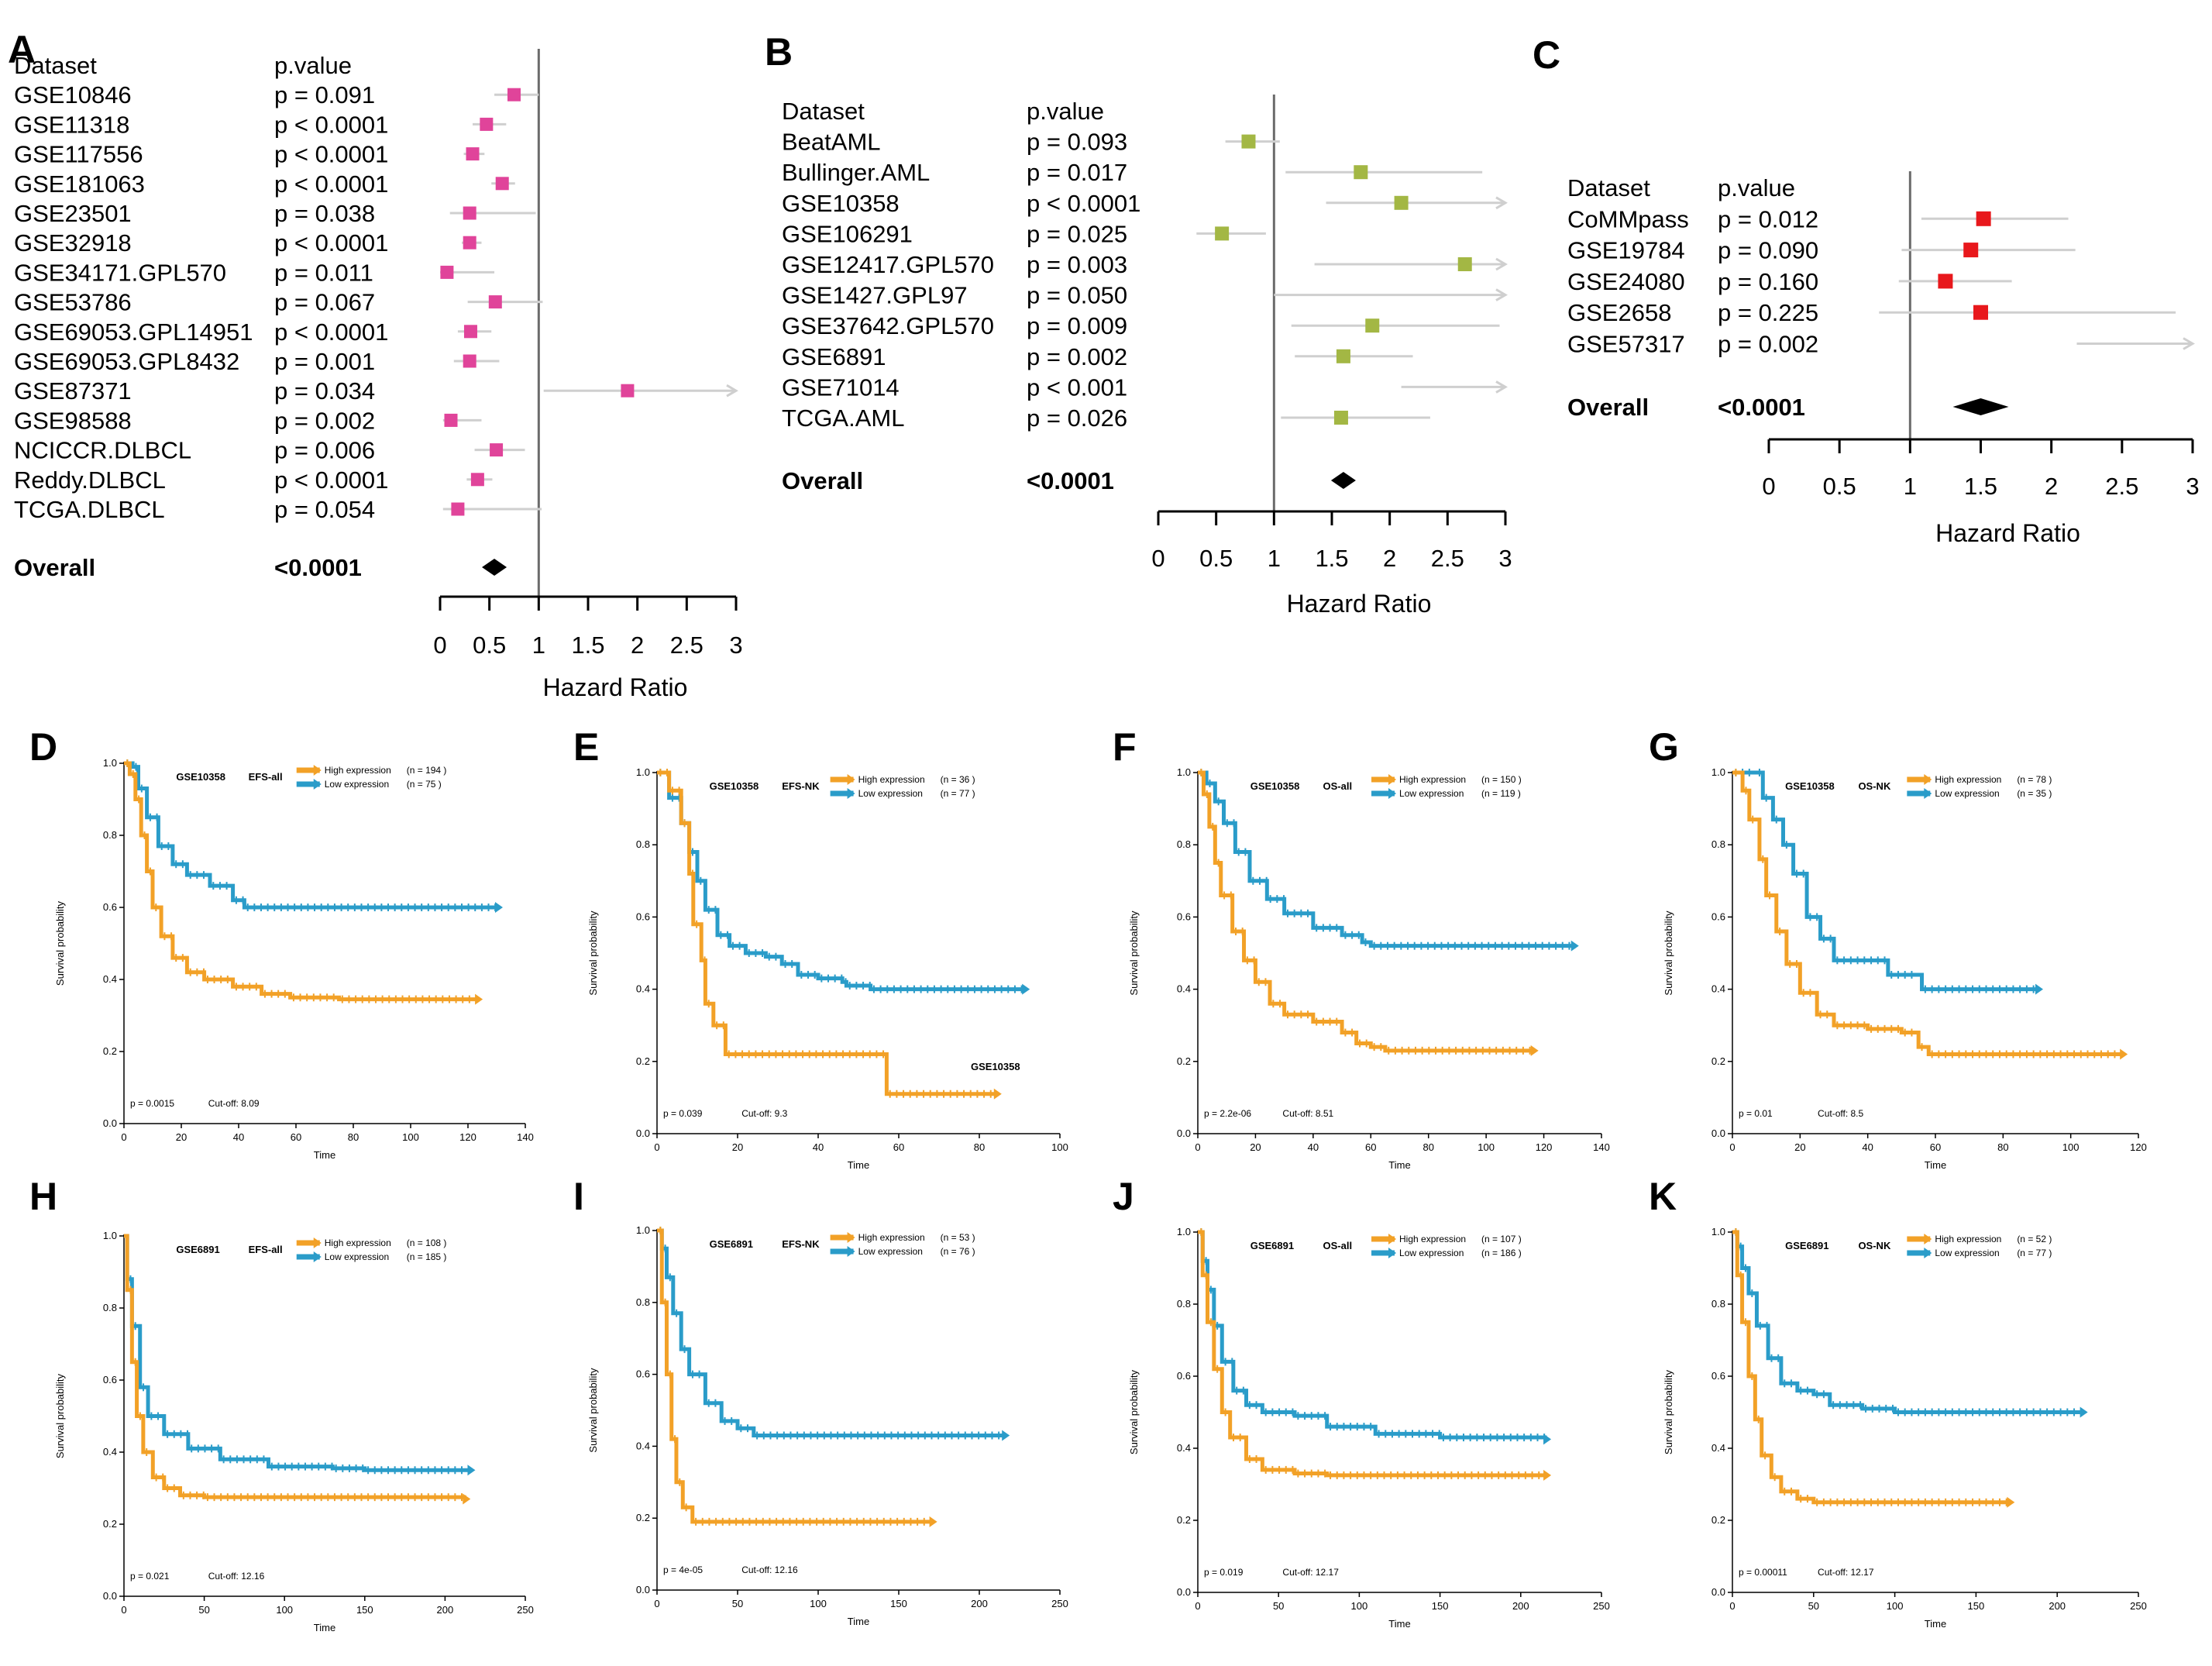 The width and height of the screenshot is (2212, 1666). What do you see at coordinates (1077, 264) in the screenshot?
I see `p-value-label: p = 0.003` at bounding box center [1077, 264].